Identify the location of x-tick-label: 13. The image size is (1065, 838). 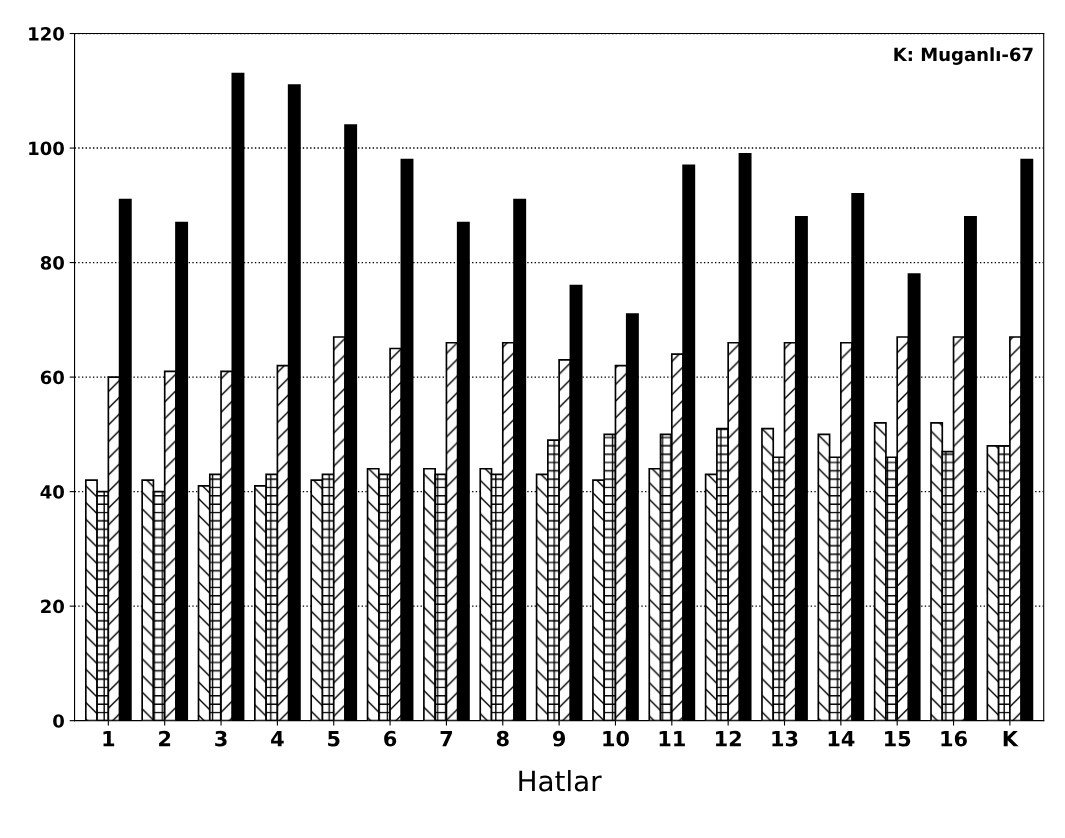
(785, 738).